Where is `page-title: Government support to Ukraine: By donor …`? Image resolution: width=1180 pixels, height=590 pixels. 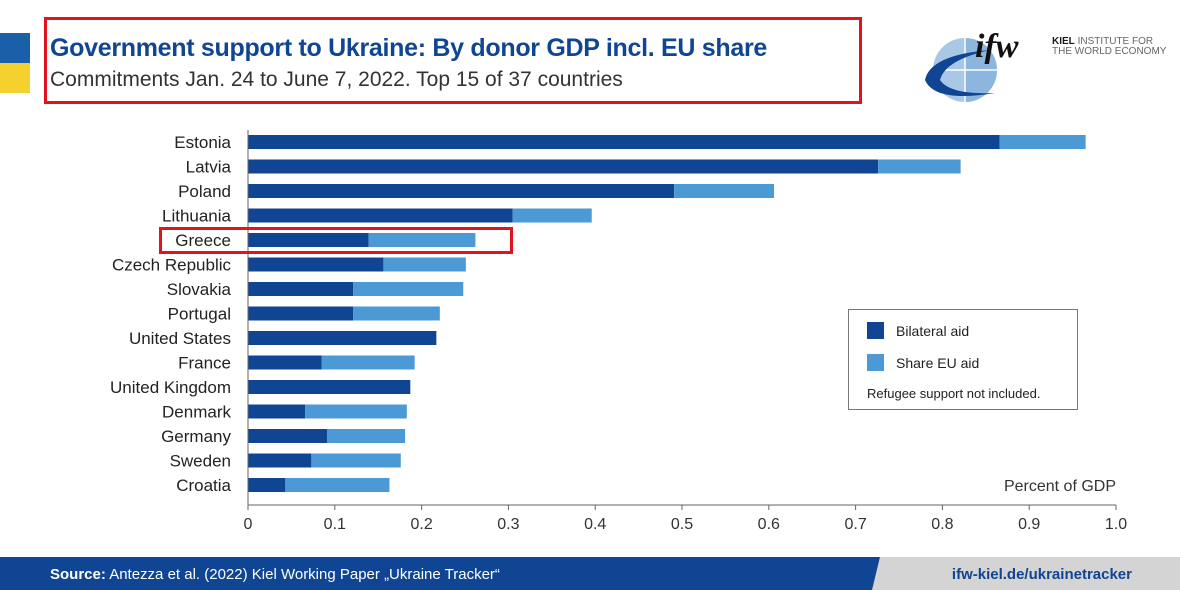 page-title: Government support to Ukraine: By donor … is located at coordinates (408, 48).